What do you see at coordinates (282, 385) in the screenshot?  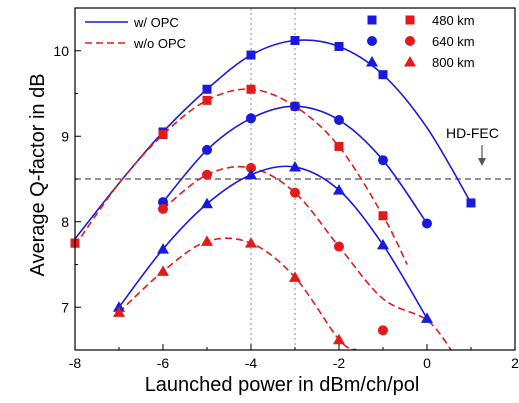 I see `x-axis-label: Launched power in dBm/ch/pol` at bounding box center [282, 385].